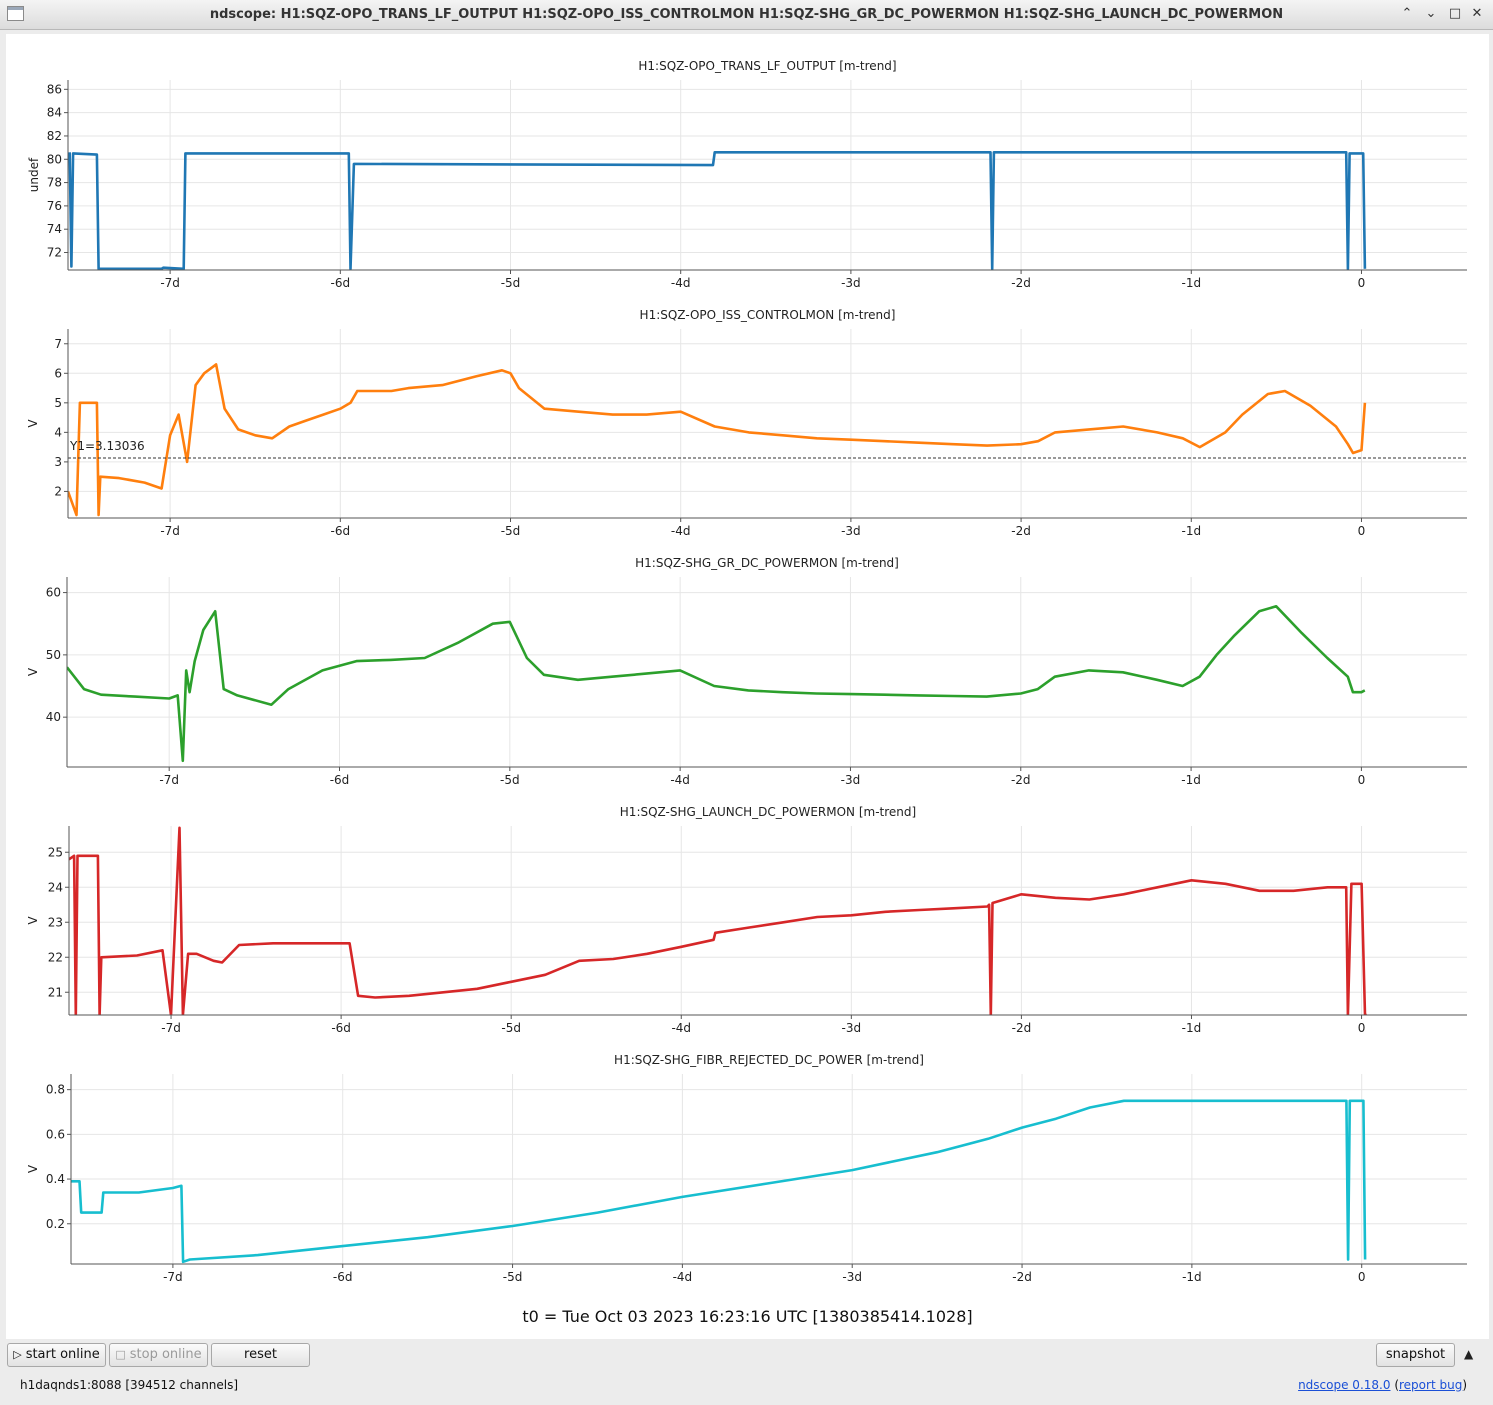 The image size is (1493, 1405). Describe the element at coordinates (34, 174) in the screenshot. I see `y-axis-label: undef` at that location.